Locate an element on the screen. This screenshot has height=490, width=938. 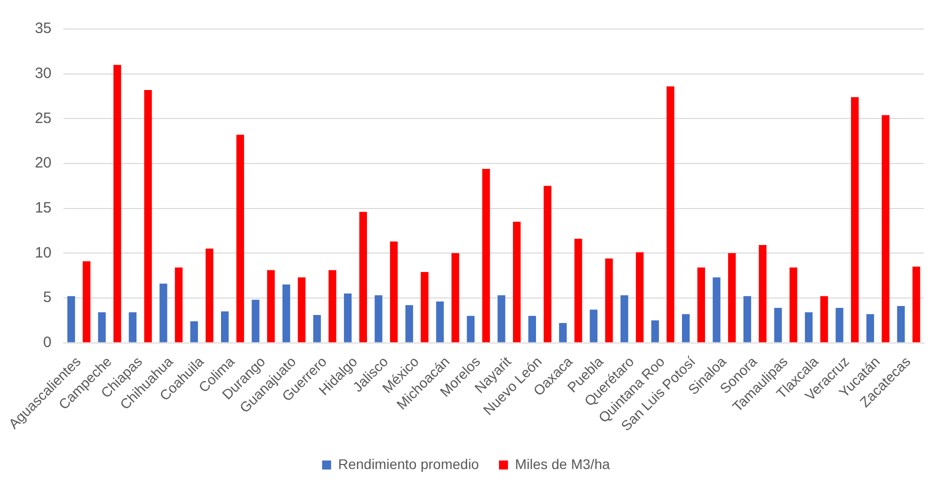
y-tick-label: 10 is located at coordinates (43, 253).